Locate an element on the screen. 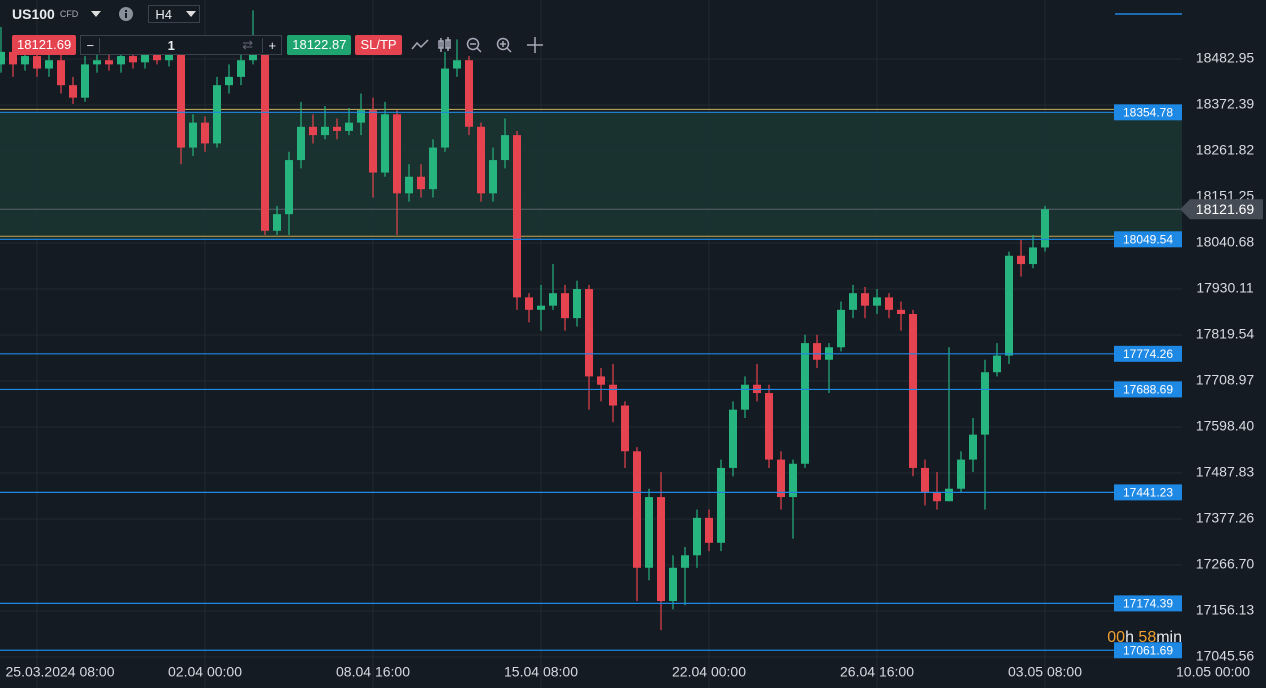 Image resolution: width=1266 pixels, height=688 pixels. line-tool is located at coordinates (420, 44).